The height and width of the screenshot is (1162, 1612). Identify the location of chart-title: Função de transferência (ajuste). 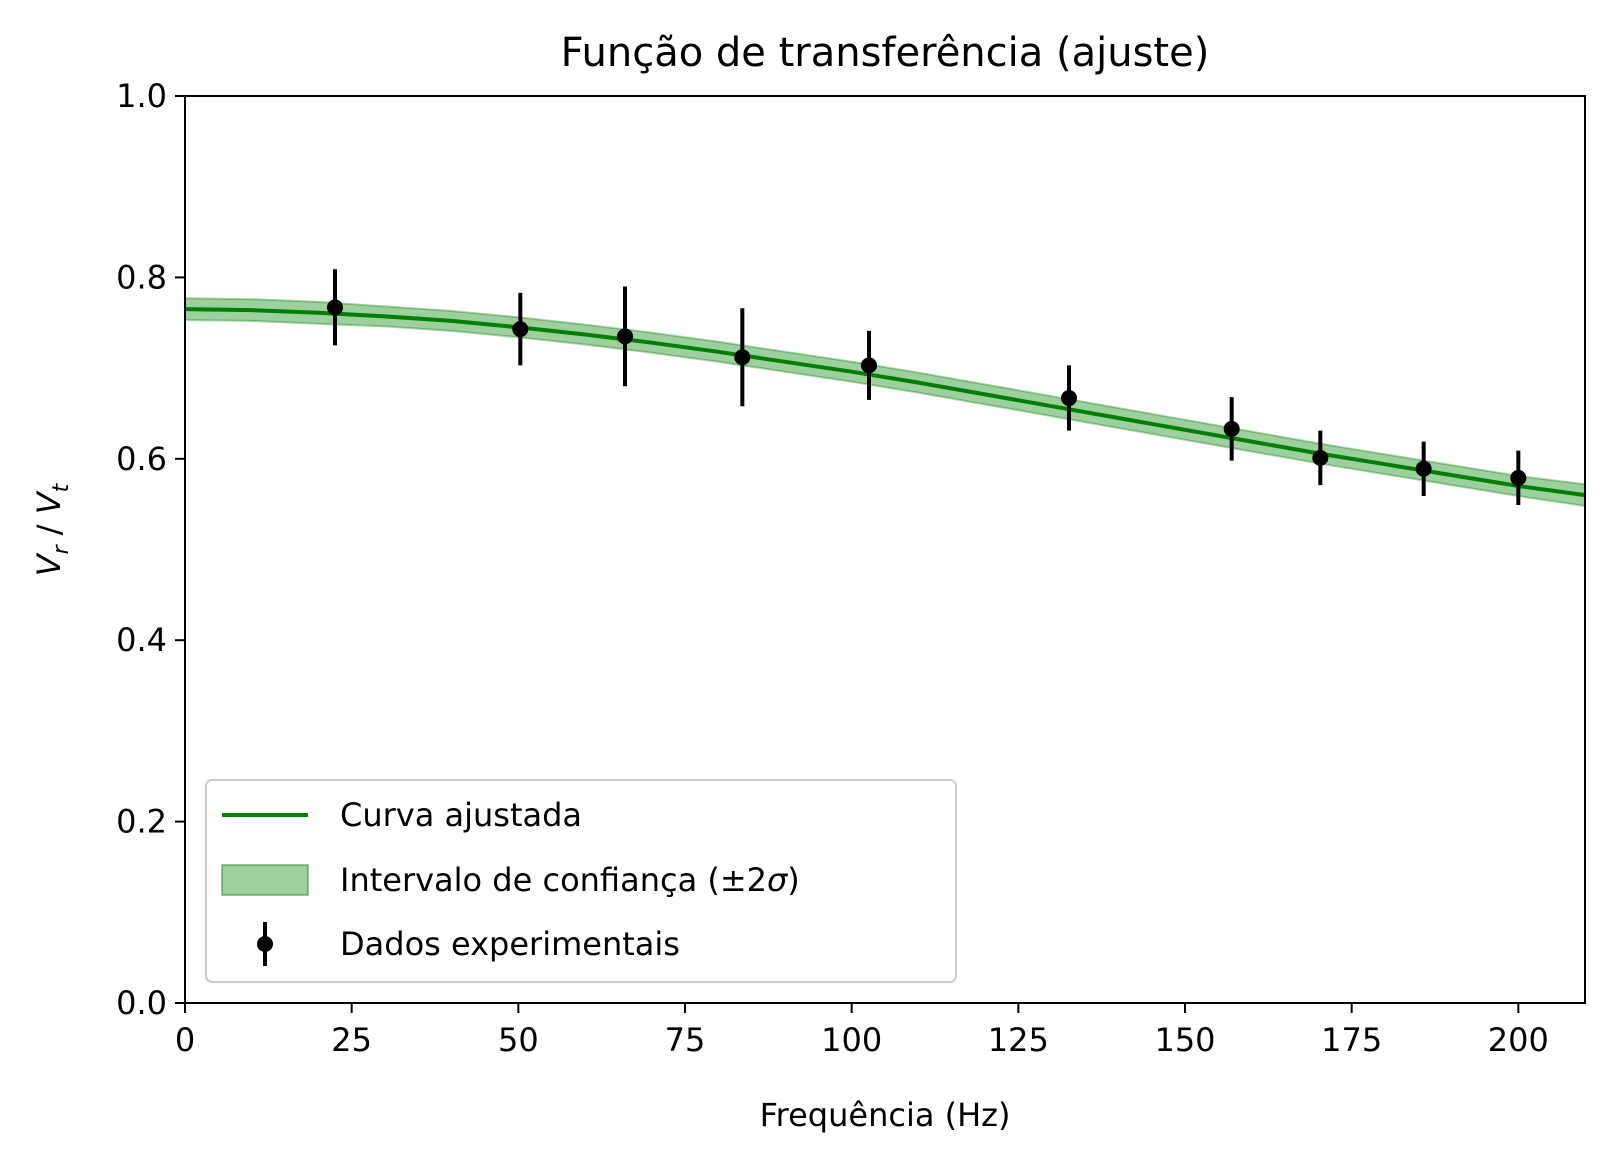
(885, 53).